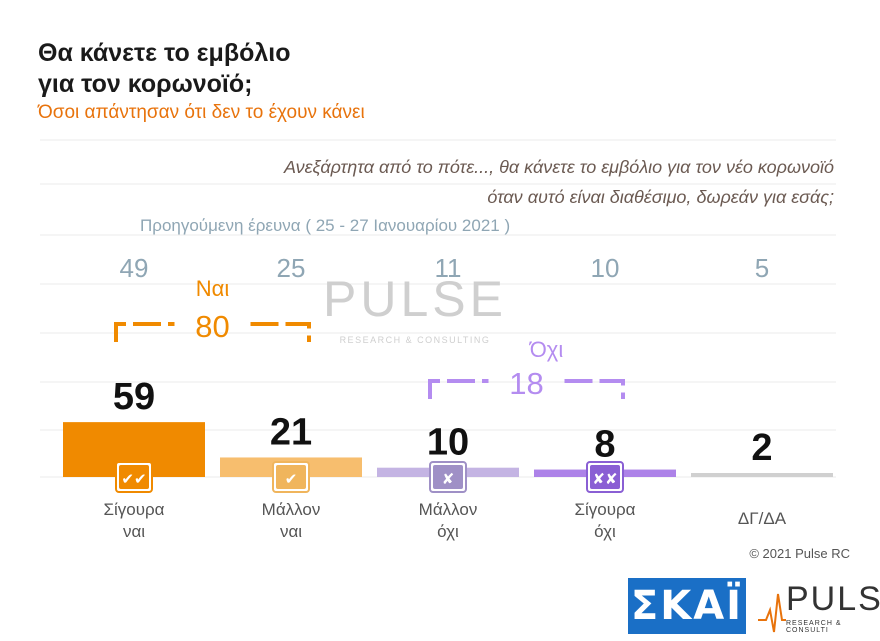 This screenshot has width=880, height=641. I want to click on value-label-4: 2, so click(761, 448).